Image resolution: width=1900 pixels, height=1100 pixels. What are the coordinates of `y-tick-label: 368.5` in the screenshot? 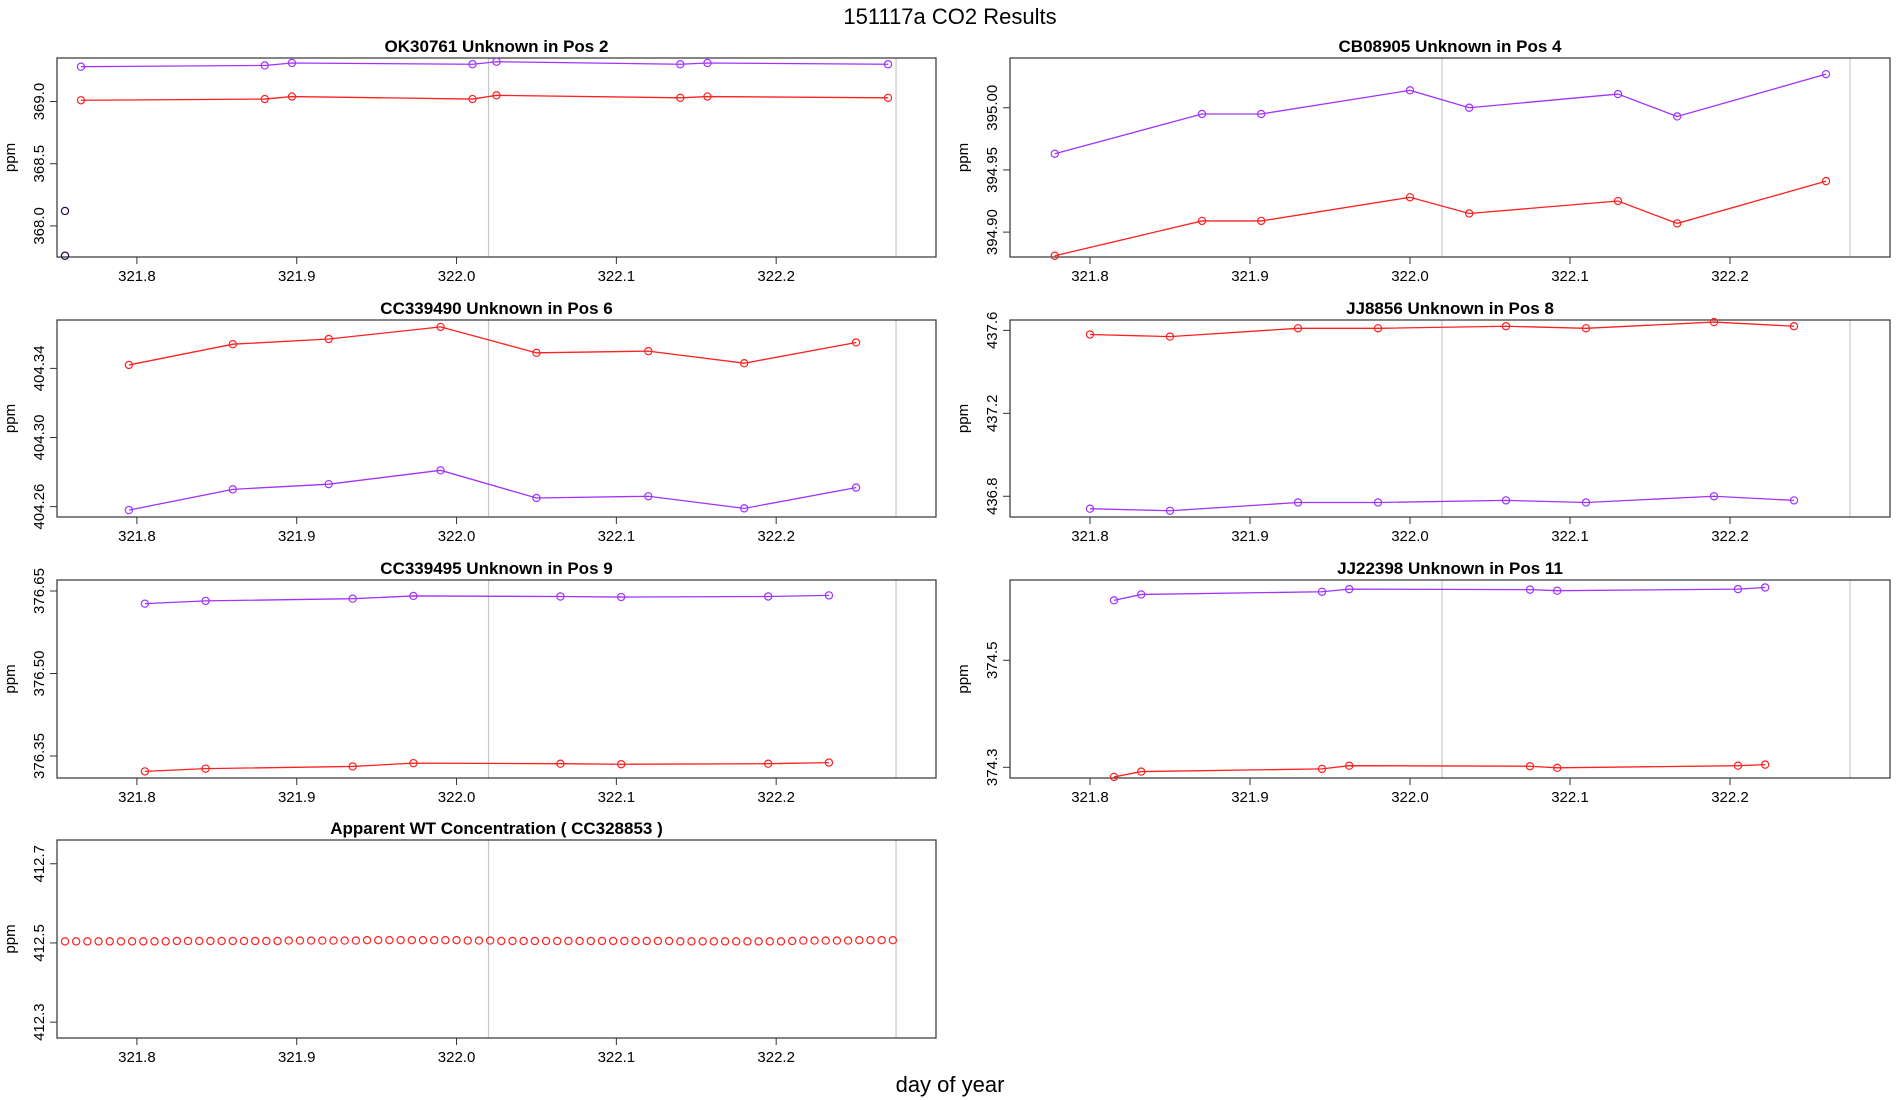 It's located at (39, 164).